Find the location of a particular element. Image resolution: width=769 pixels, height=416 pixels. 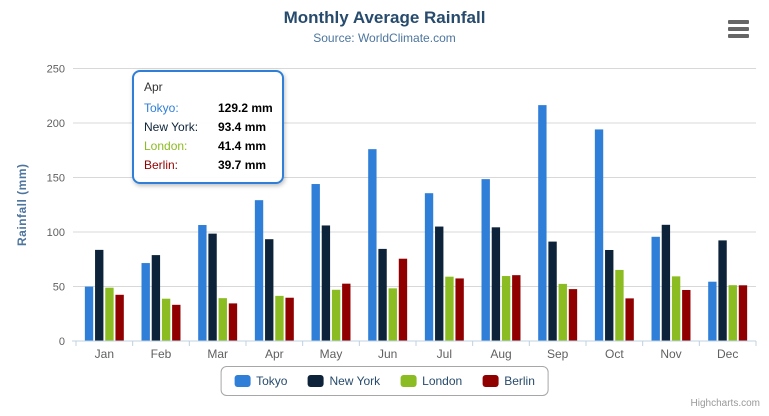

y-axis-tick-label: 100 is located at coordinates (56, 233).